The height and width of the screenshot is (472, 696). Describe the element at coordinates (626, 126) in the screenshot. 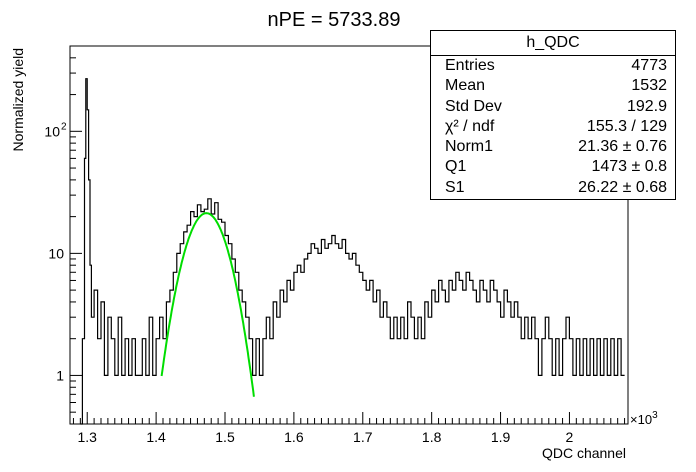

I see `stats-value: 155.3 / 129` at that location.